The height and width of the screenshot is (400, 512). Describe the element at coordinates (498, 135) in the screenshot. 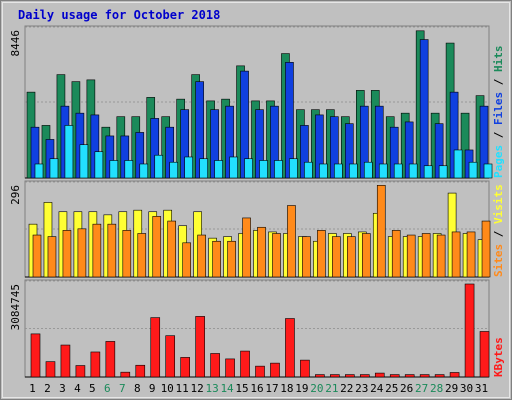

I see `legend-label-part: /` at that location.